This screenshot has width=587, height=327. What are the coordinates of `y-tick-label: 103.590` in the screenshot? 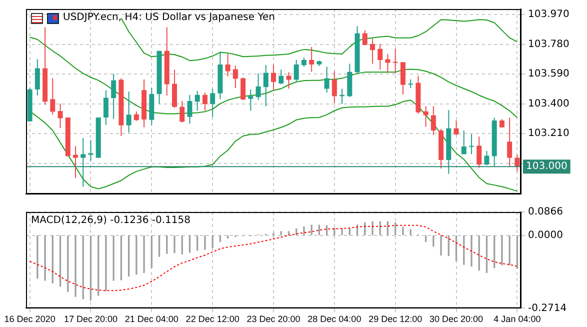 It's located at (549, 74).